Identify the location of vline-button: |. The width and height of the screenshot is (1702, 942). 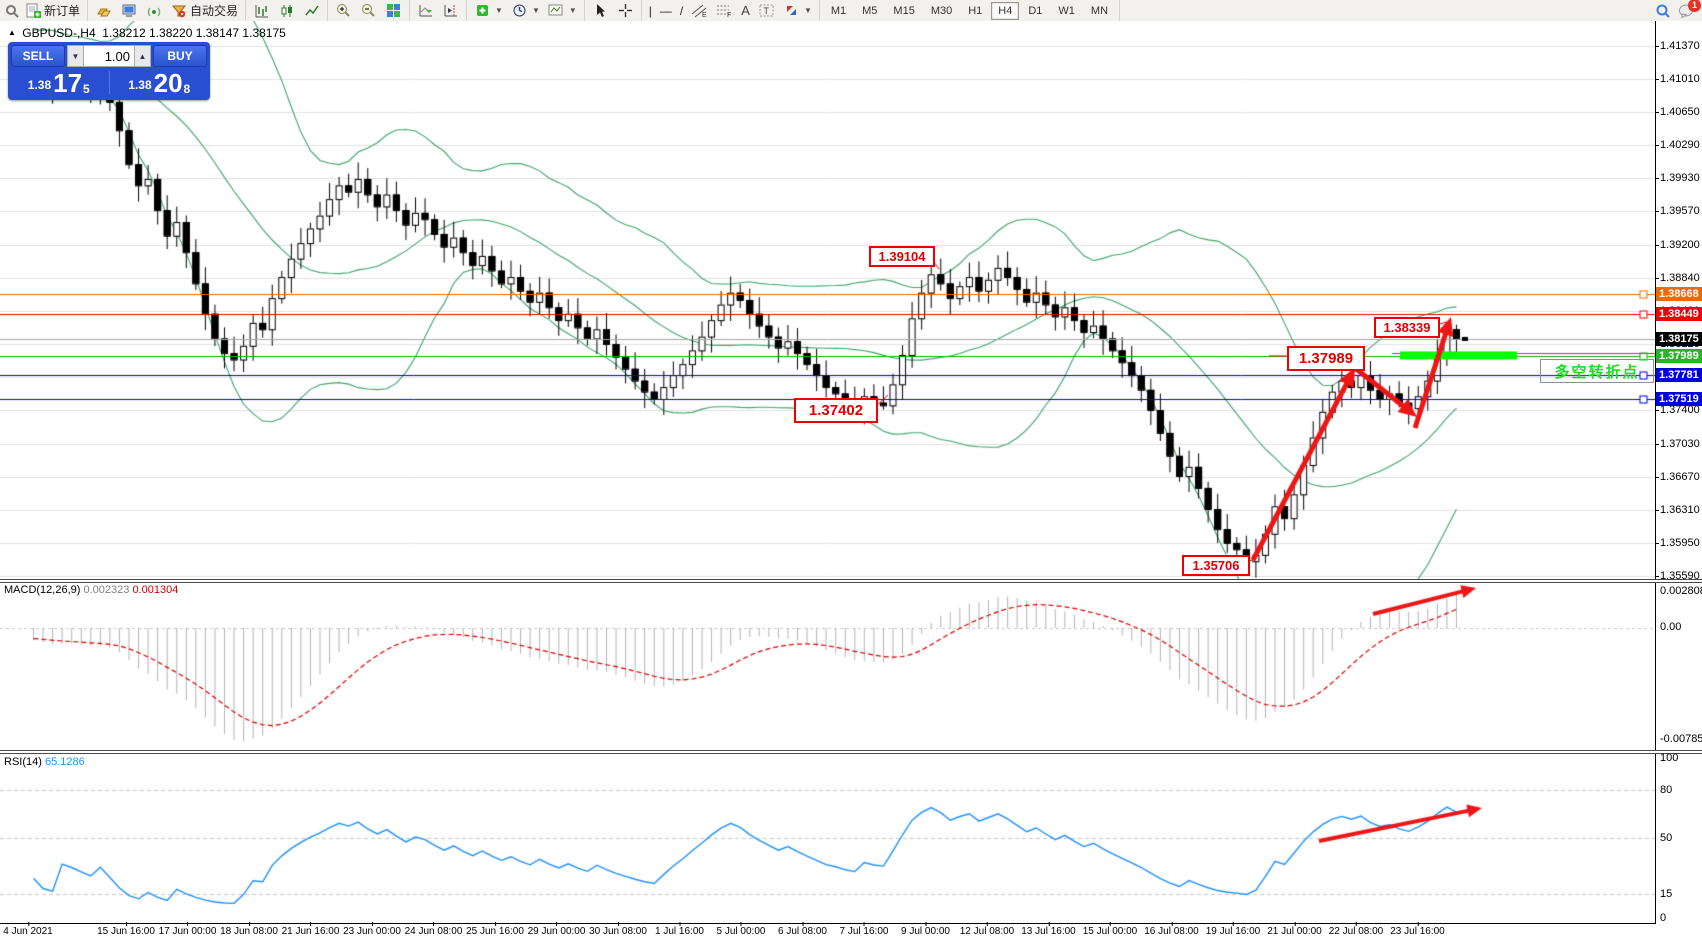
(650, 11).